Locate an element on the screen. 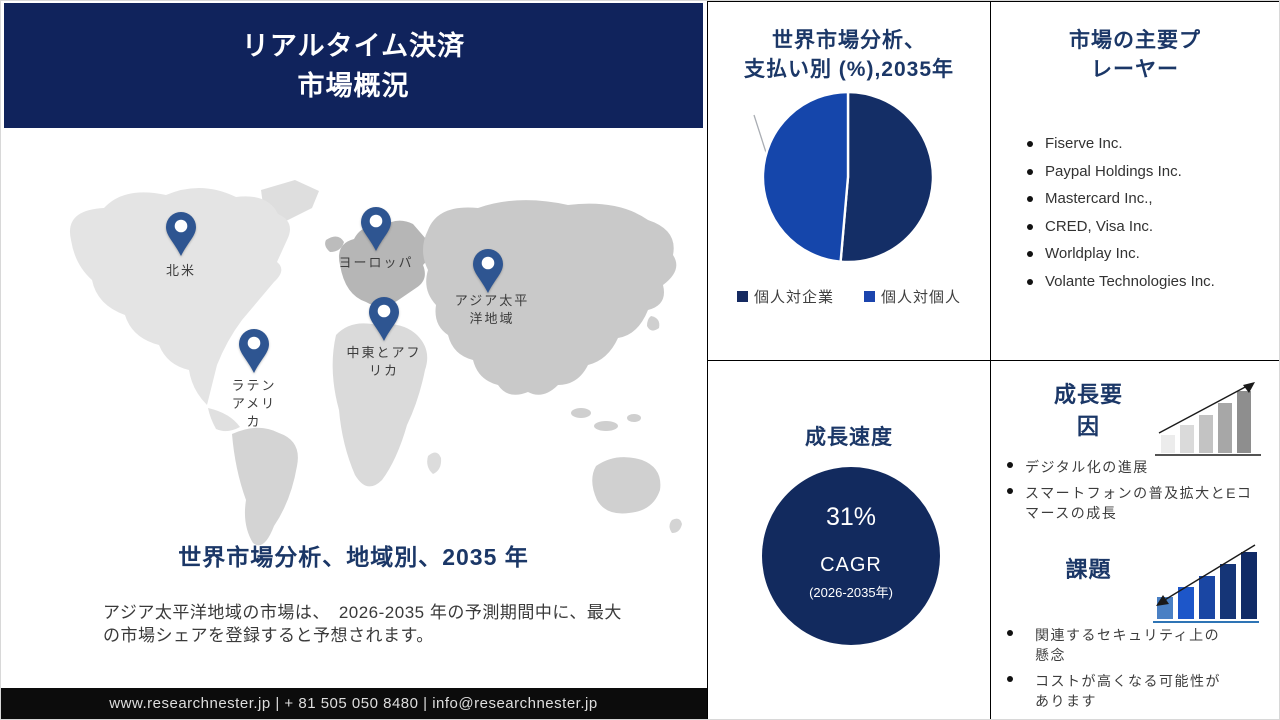 This screenshot has height=720, width=1280. growth-drivers-list: デジタル化の進展 スマートフォンの普及拡大とEコマースの成長 is located at coordinates (1139, 493).